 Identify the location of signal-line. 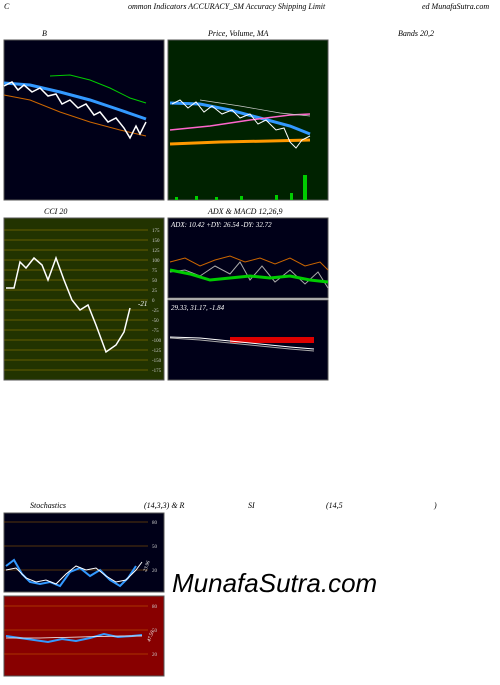
(242, 344).